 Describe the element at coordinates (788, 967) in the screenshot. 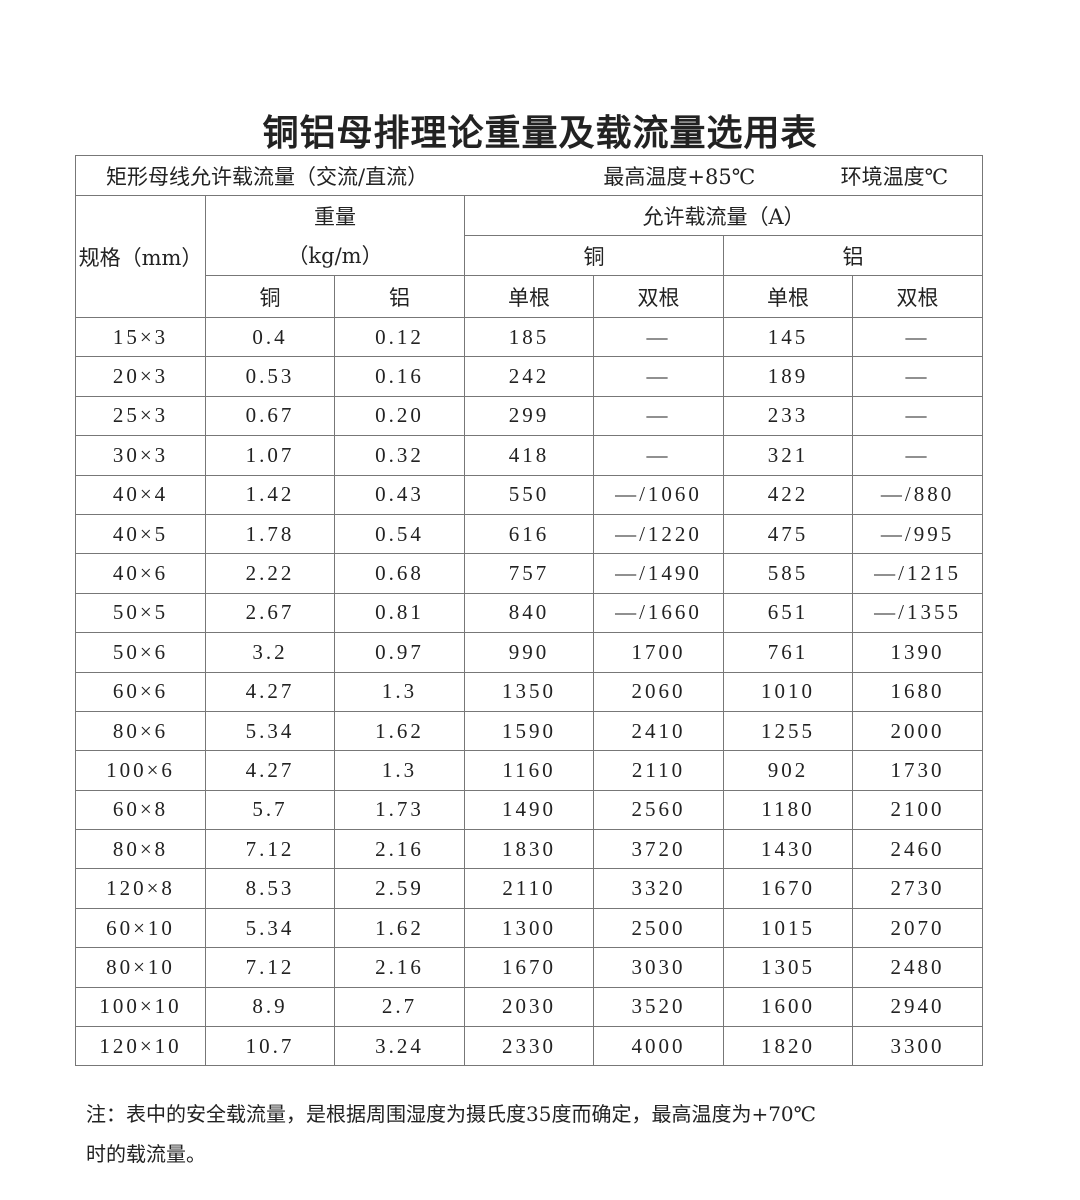

I see `aluminum-single-cell: 1305` at that location.